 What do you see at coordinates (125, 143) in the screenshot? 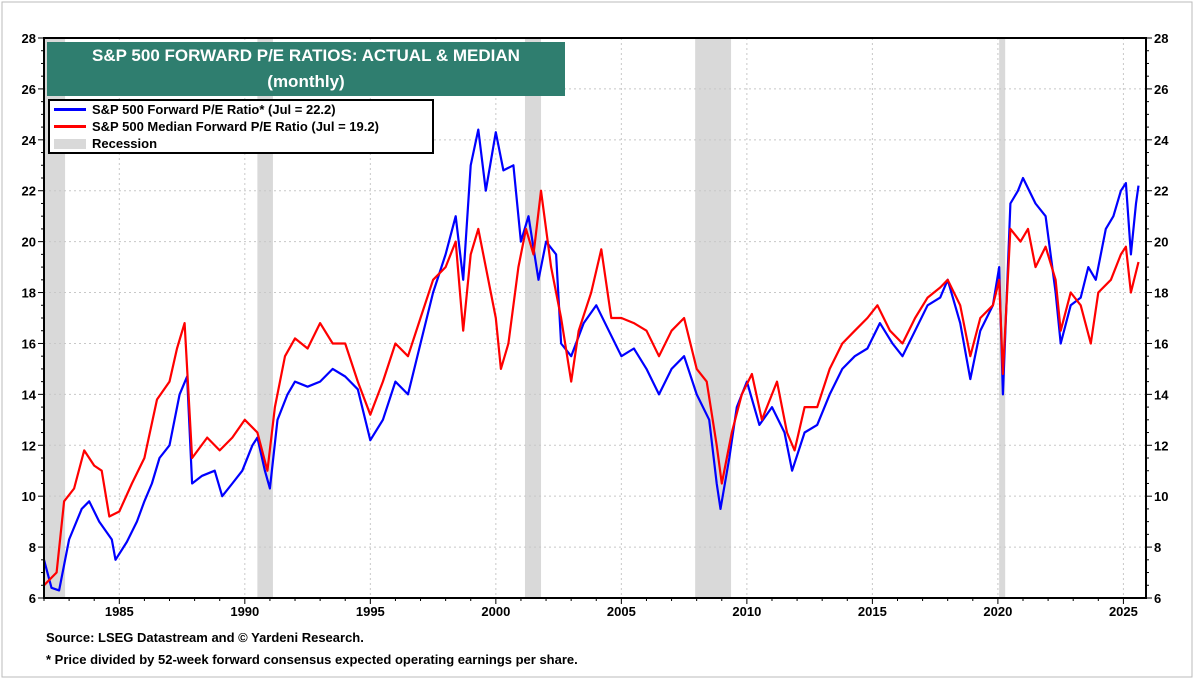
I see `legend-label: Recession` at bounding box center [125, 143].